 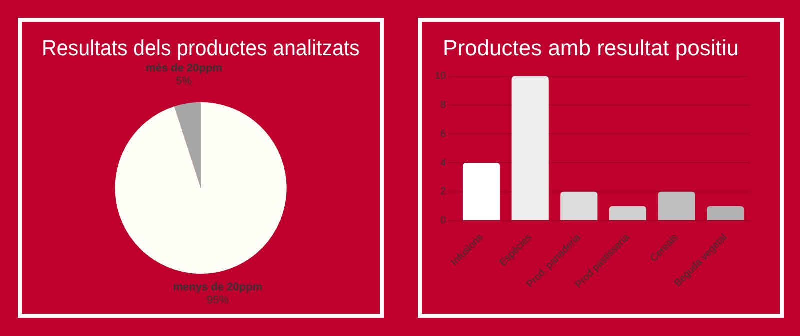 I want to click on y-tick-label: 8, so click(x=443, y=106).